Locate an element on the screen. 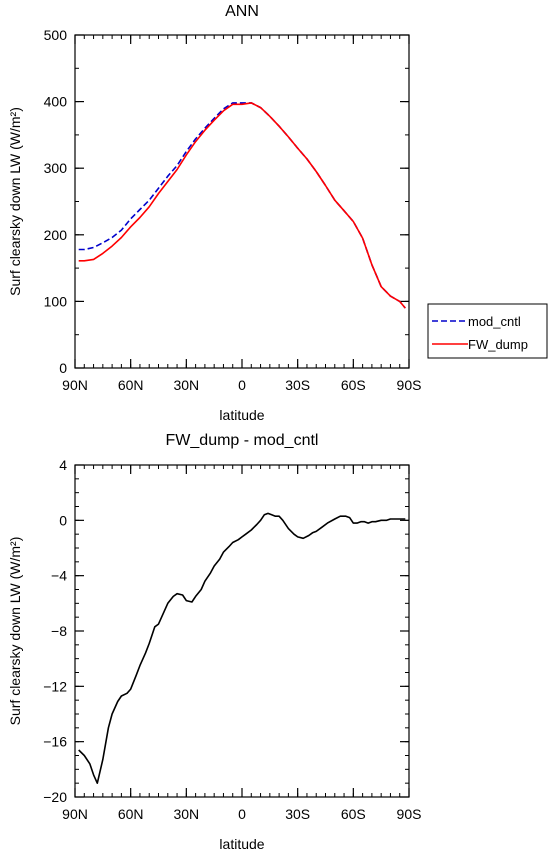 This screenshot has height=851, width=548. y-tick-label: −4 is located at coordinates (59, 576).